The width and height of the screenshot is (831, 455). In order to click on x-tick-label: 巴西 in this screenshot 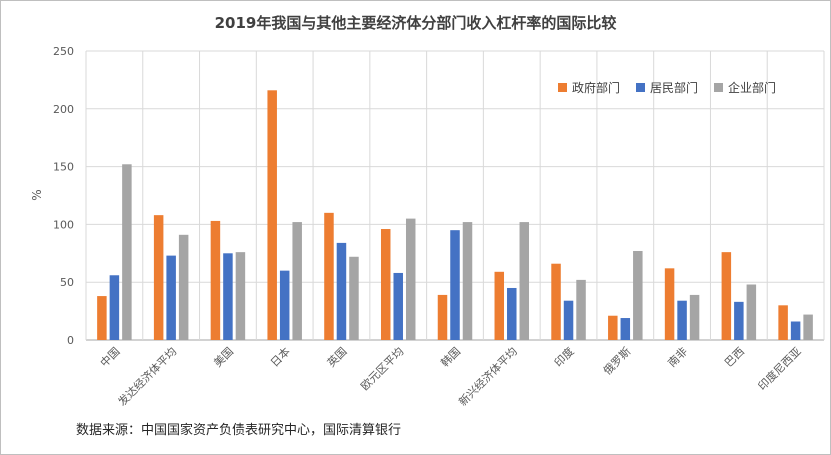, I will do `click(734, 357)`.